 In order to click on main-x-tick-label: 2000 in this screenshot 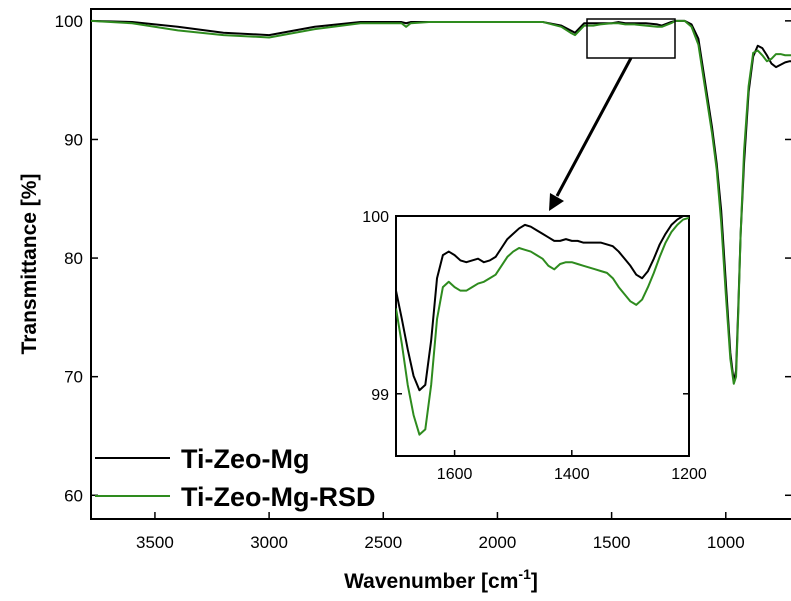, I will do `click(498, 542)`.